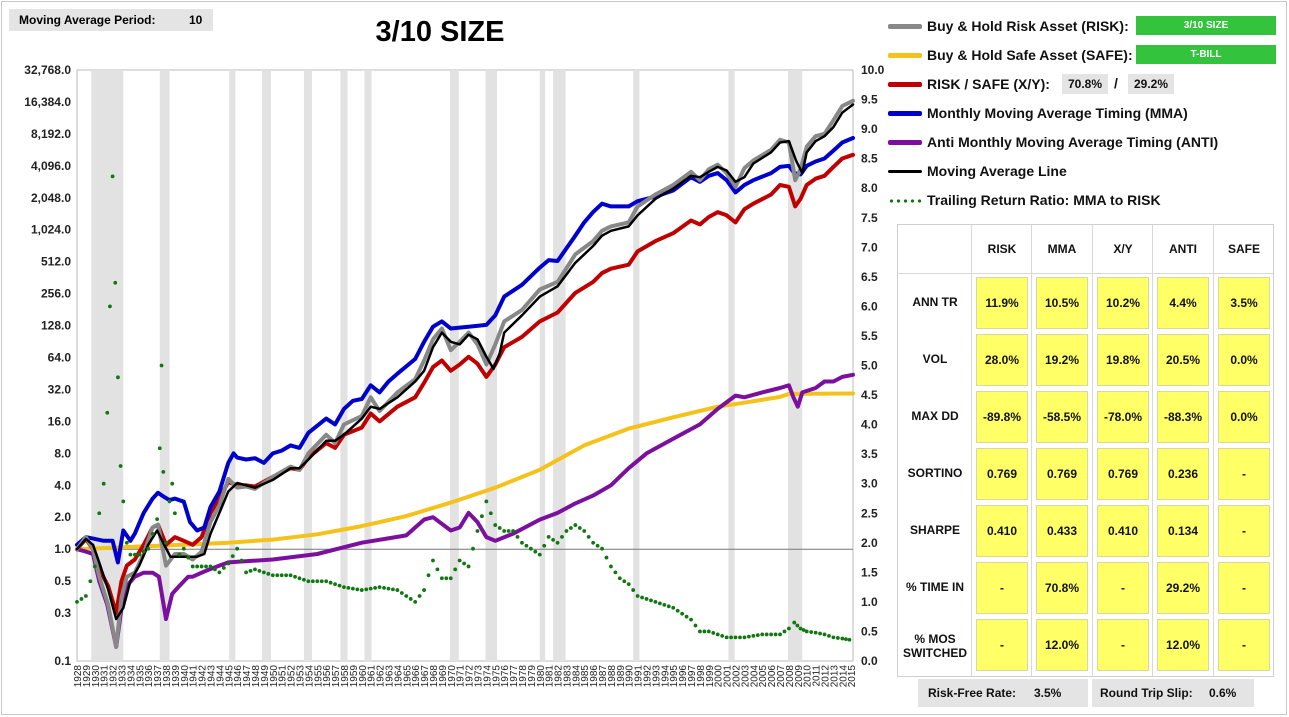 Image resolution: width=1289 pixels, height=717 pixels. Describe the element at coordinates (869, 661) in the screenshot. I see `y-right-tick-label: 0.0` at that location.